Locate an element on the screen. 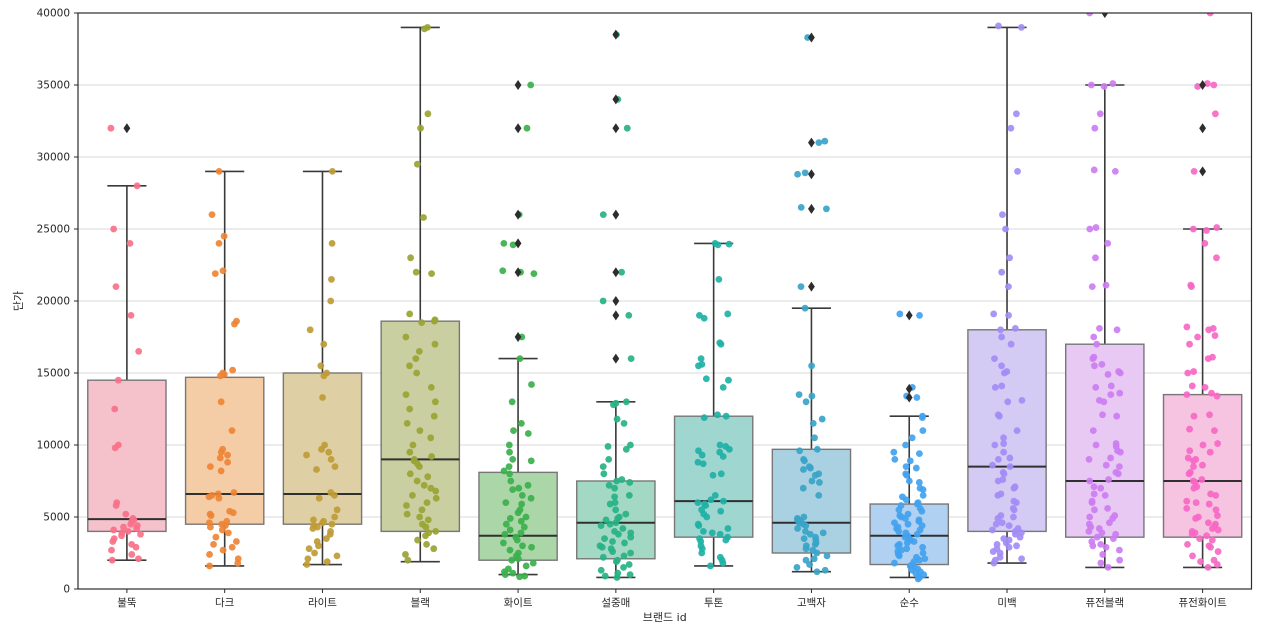 The width and height of the screenshot is (1280, 631). x-tick-label: 라이트 is located at coordinates (322, 603).